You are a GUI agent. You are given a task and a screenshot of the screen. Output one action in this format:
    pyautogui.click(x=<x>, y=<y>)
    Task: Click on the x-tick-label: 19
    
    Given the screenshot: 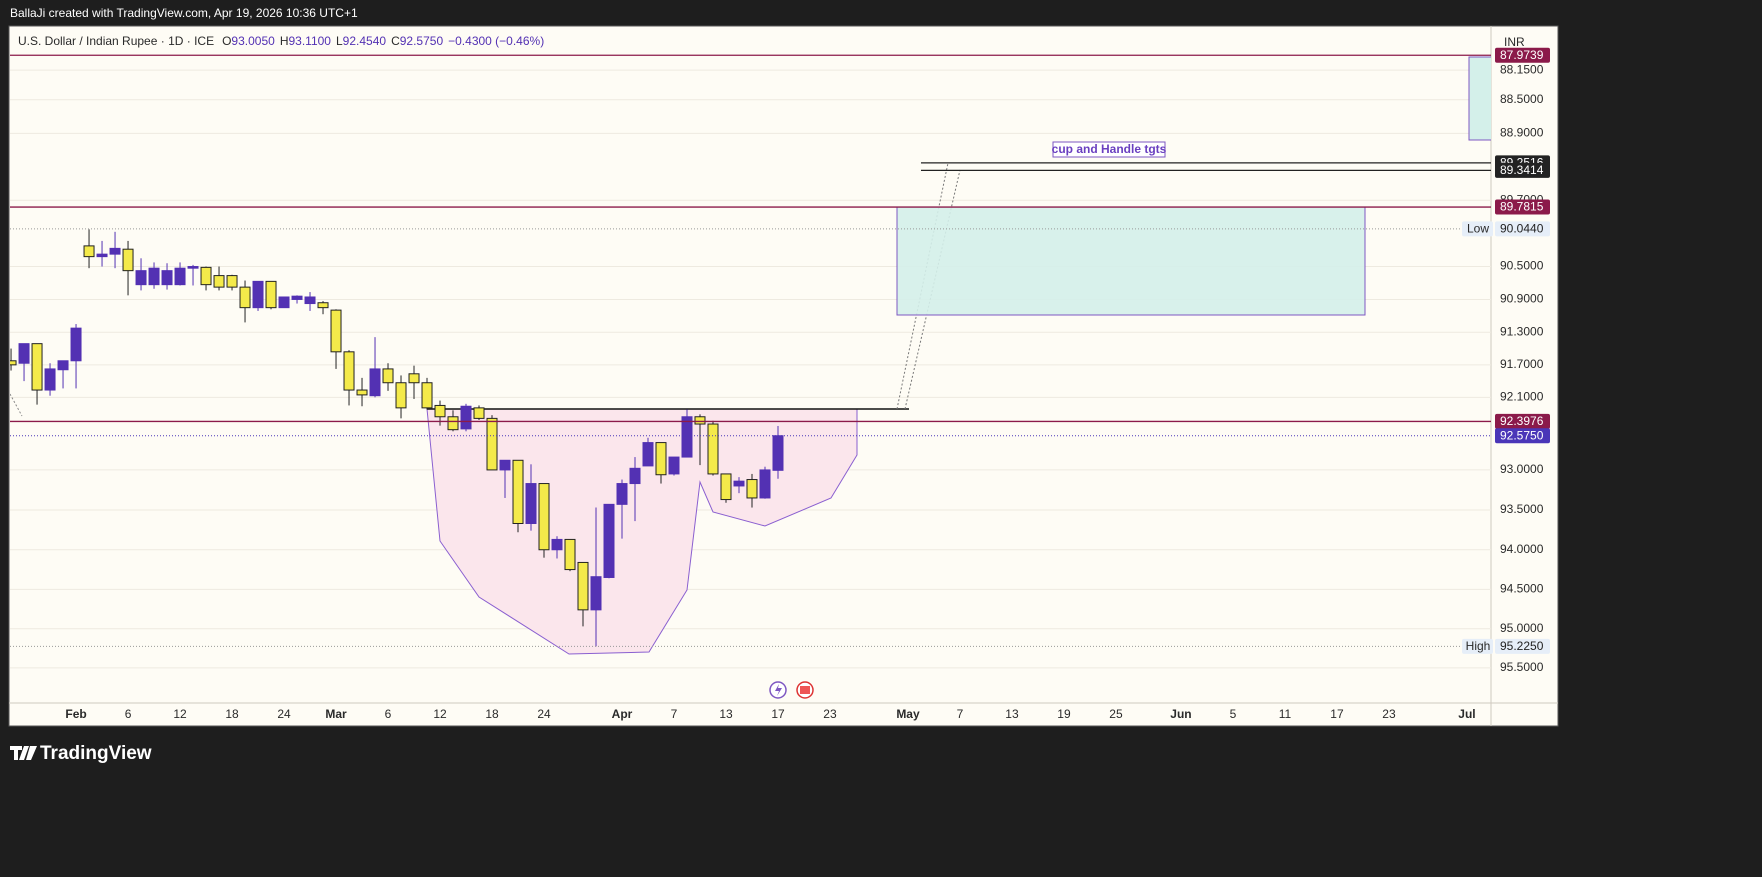 What is the action you would take?
    pyautogui.click(x=1064, y=714)
    